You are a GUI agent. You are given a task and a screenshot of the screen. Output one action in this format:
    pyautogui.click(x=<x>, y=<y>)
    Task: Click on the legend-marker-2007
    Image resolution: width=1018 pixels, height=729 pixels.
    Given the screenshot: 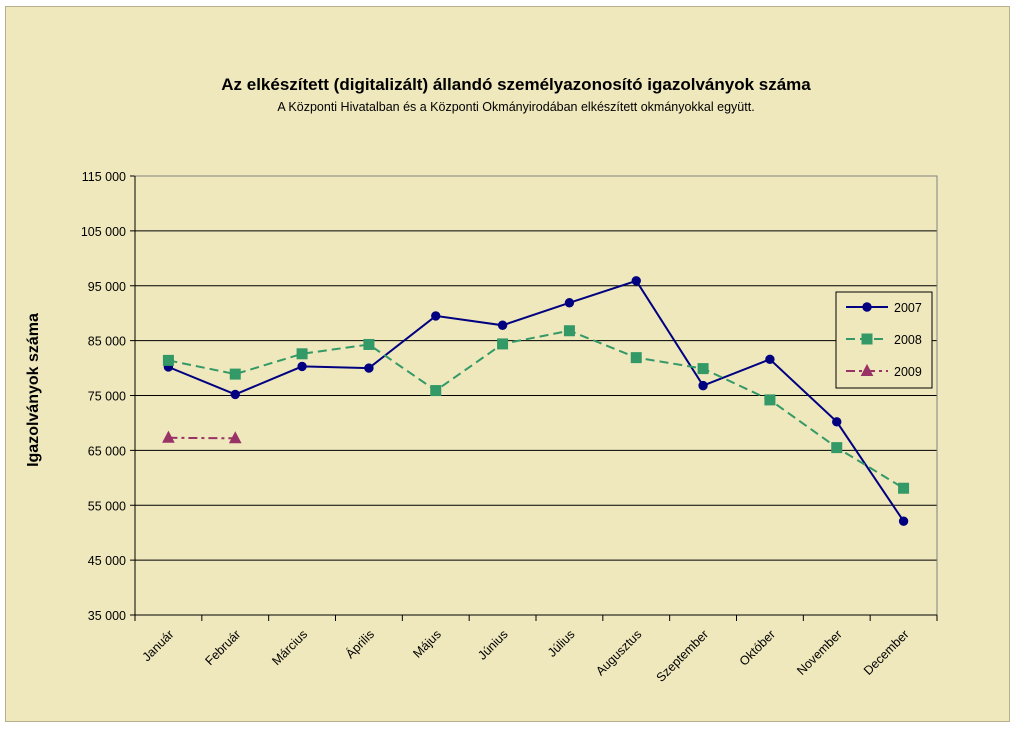 What is the action you would take?
    pyautogui.click(x=867, y=307)
    